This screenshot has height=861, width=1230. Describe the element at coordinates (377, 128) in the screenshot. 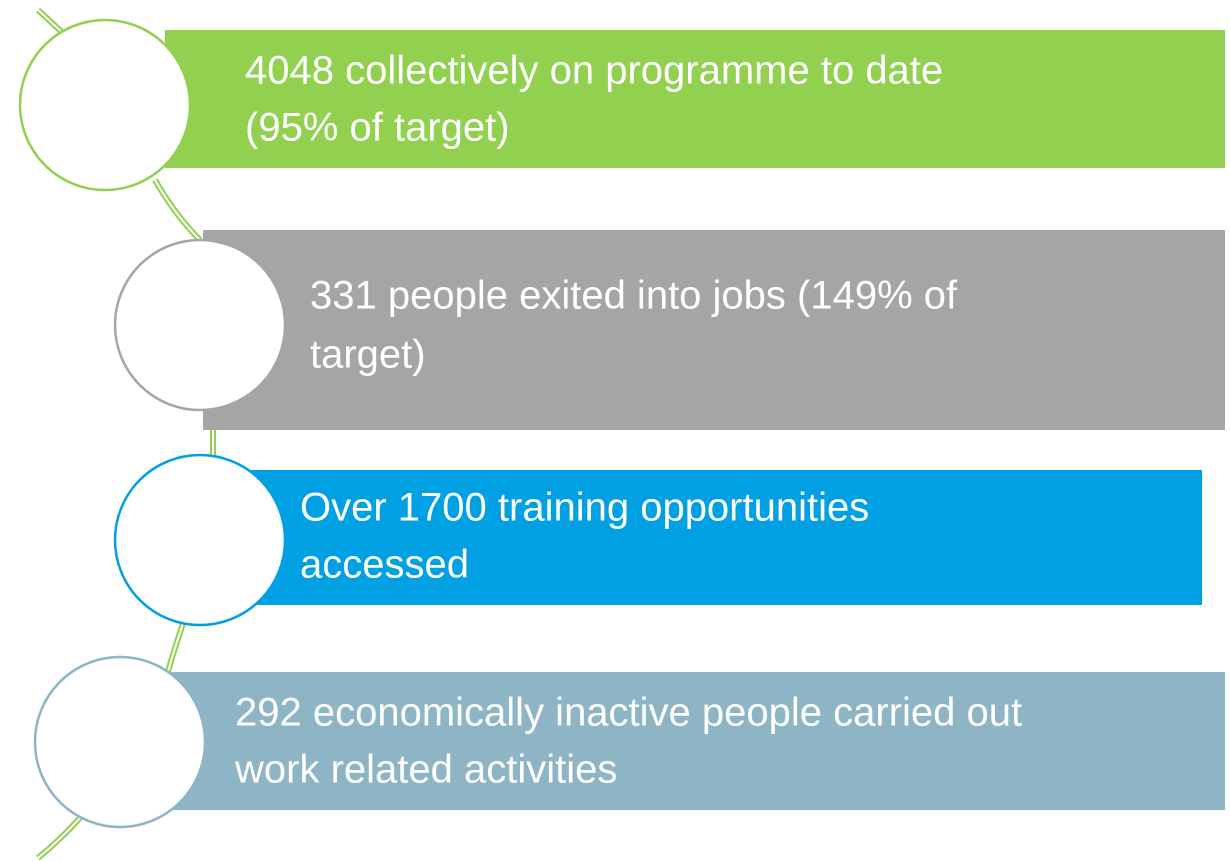

I see `item-text: (95% of target)` at that location.